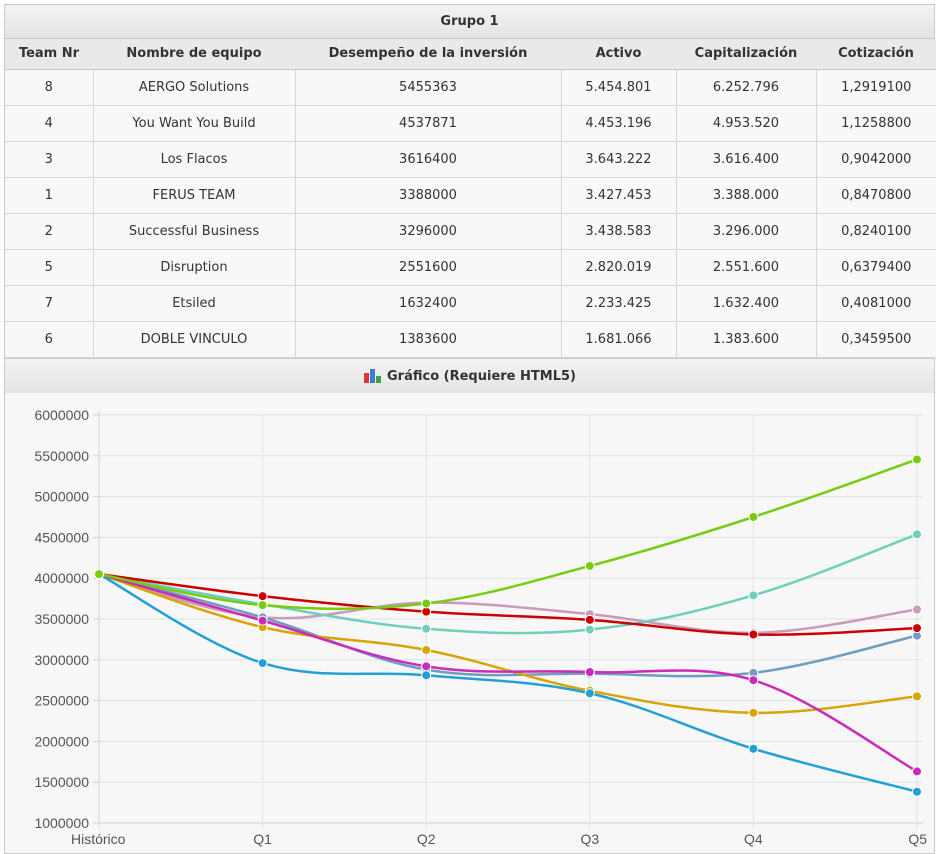 The width and height of the screenshot is (937, 854). I want to click on capitalization-cell: 2.551.600, so click(746, 267).